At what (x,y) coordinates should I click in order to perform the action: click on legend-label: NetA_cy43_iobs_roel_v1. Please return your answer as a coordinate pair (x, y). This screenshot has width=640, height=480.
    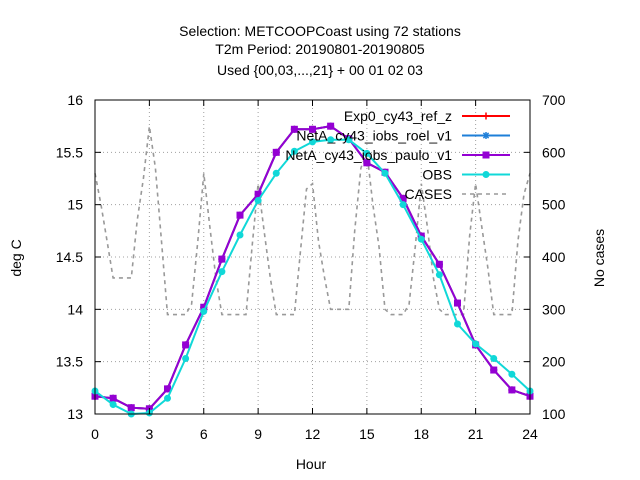
    Looking at the image, I should click on (374, 136).